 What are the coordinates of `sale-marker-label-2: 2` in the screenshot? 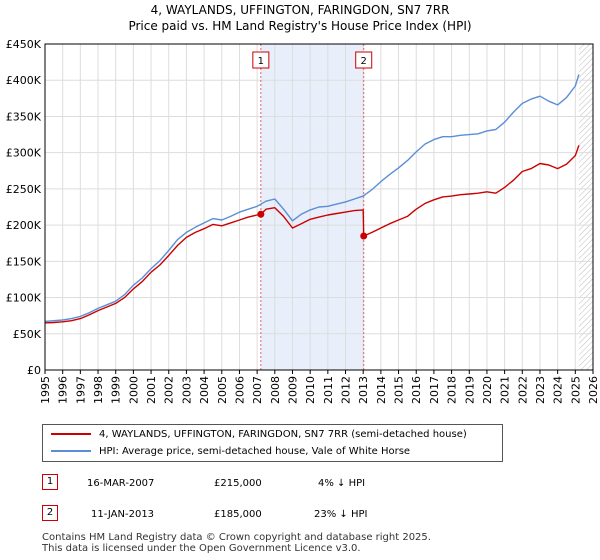 It's located at (364, 61).